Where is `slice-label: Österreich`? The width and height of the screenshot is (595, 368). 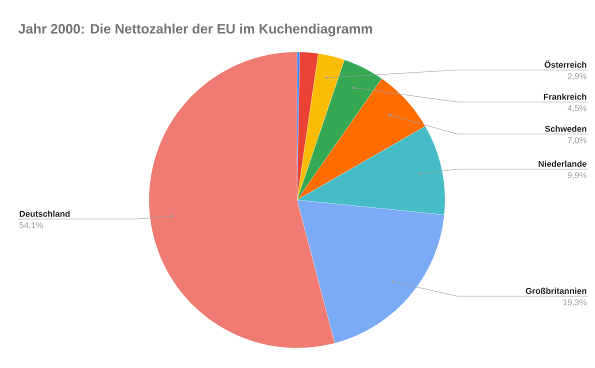 slice-label: Österreich is located at coordinates (565, 64).